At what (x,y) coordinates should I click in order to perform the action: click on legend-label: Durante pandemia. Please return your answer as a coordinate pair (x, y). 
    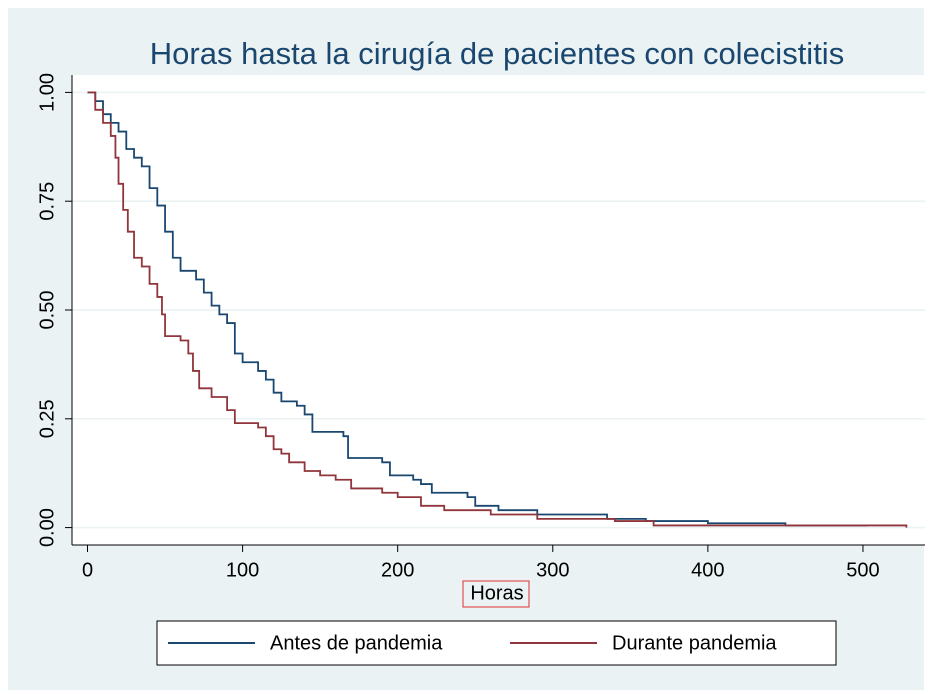
    Looking at the image, I should click on (694, 643).